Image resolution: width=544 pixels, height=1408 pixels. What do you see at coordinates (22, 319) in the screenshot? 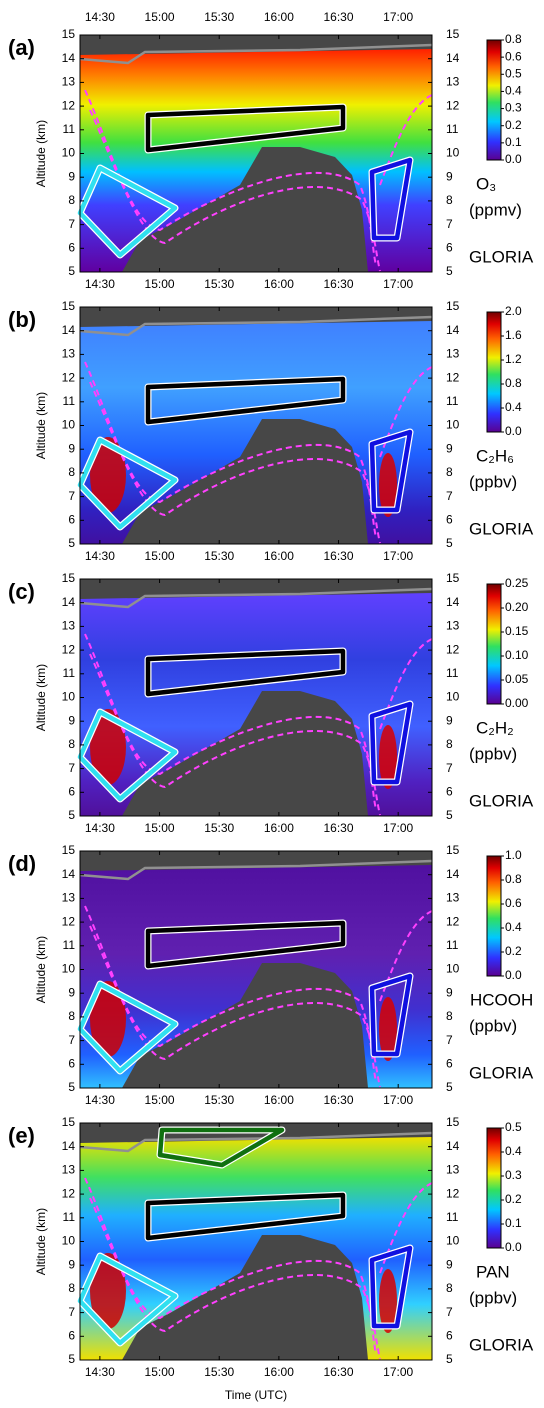
I see `panel-label: (b)` at bounding box center [22, 319].